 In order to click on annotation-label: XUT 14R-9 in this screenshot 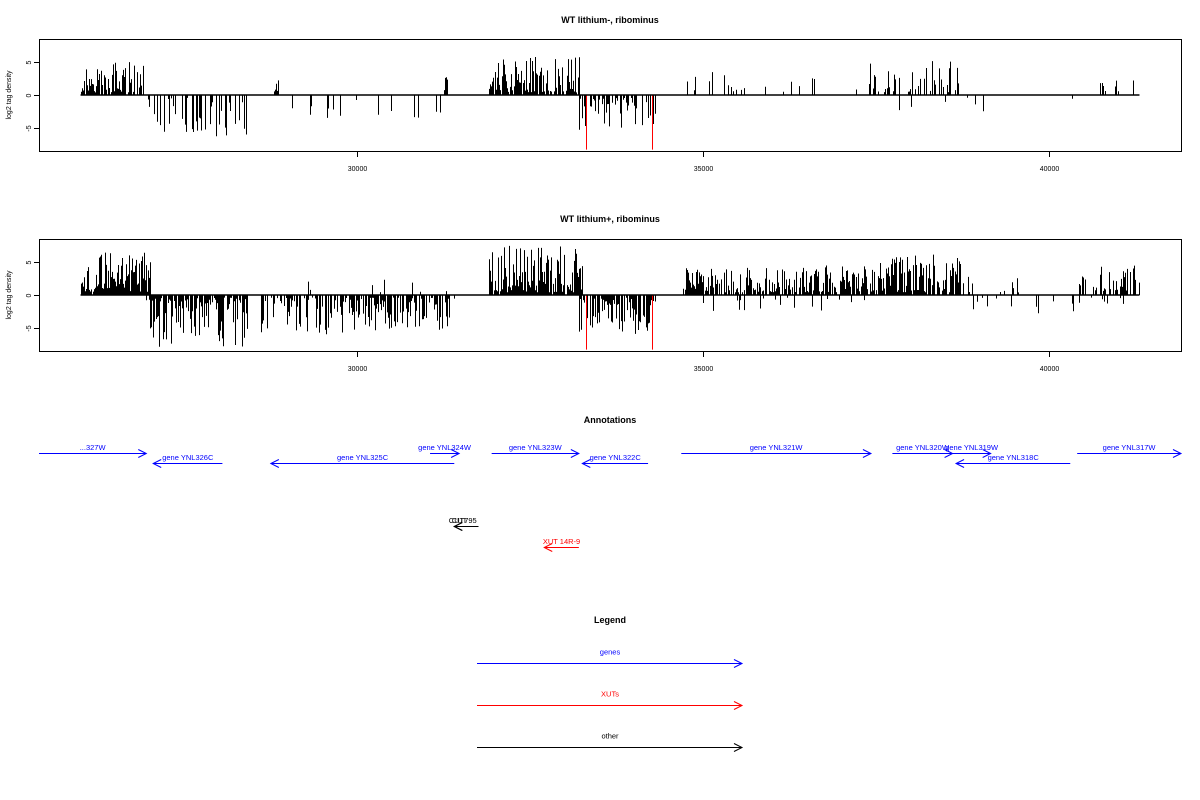, I will do `click(561, 541)`.